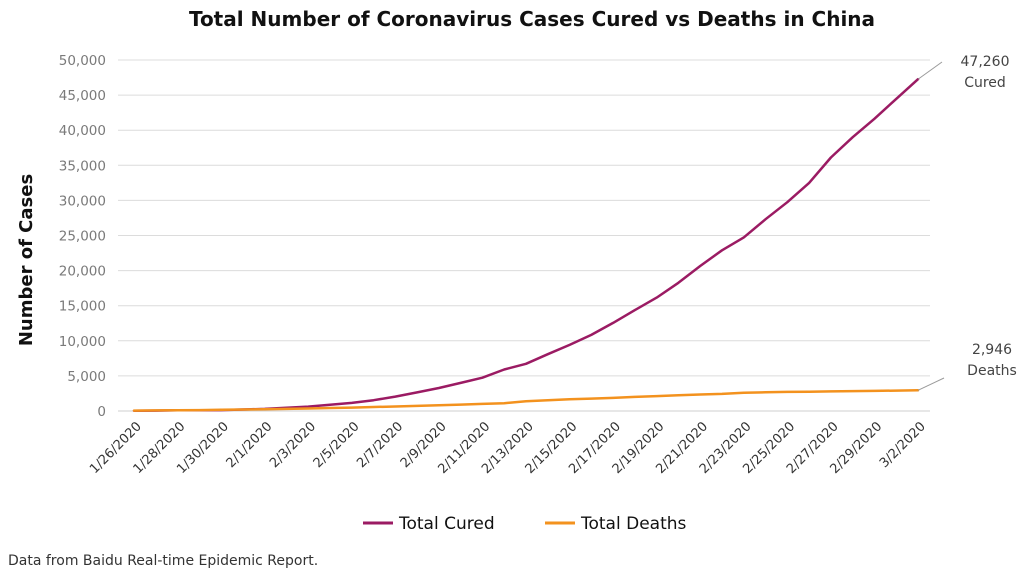 This screenshot has width=1024, height=578. I want to click on x-tick-label: 3/2/2020, so click(903, 445).